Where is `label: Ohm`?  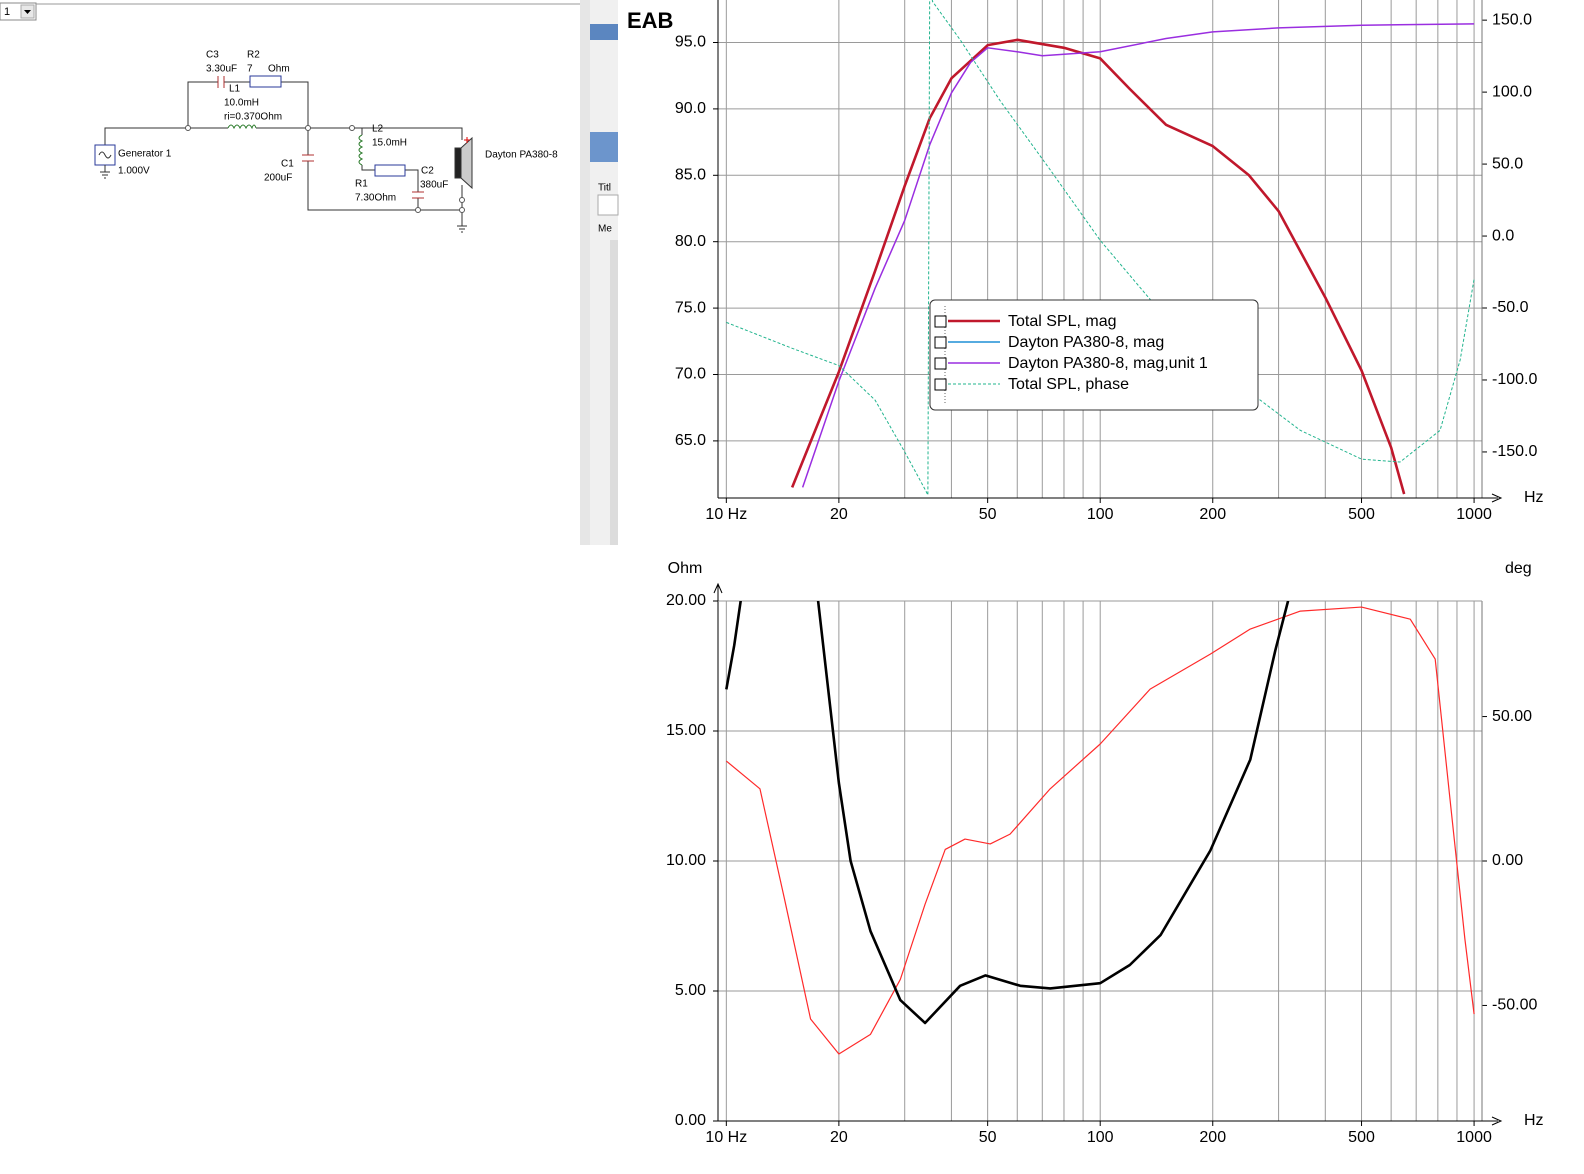
label: Ohm is located at coordinates (279, 69).